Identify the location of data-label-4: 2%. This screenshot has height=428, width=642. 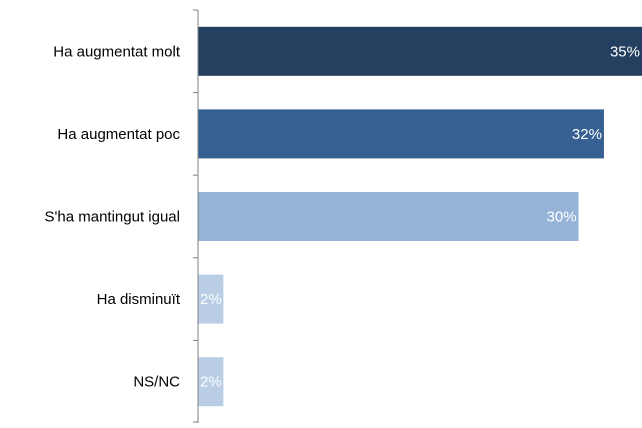
(211, 382).